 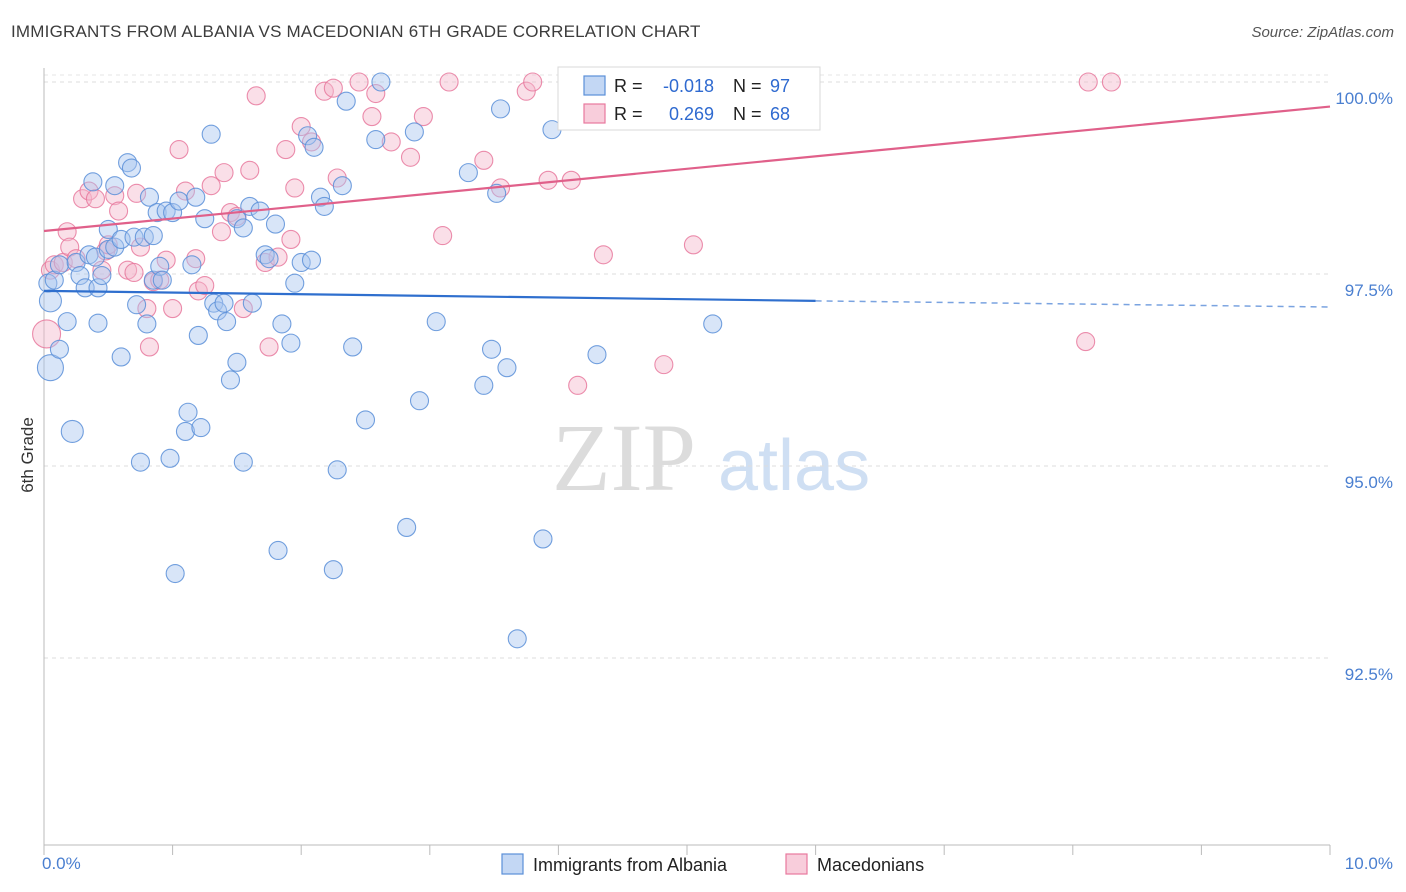 What do you see at coordinates (796, 864) in the screenshot?
I see `bottom-legend-swatch-macedonians` at bounding box center [796, 864].